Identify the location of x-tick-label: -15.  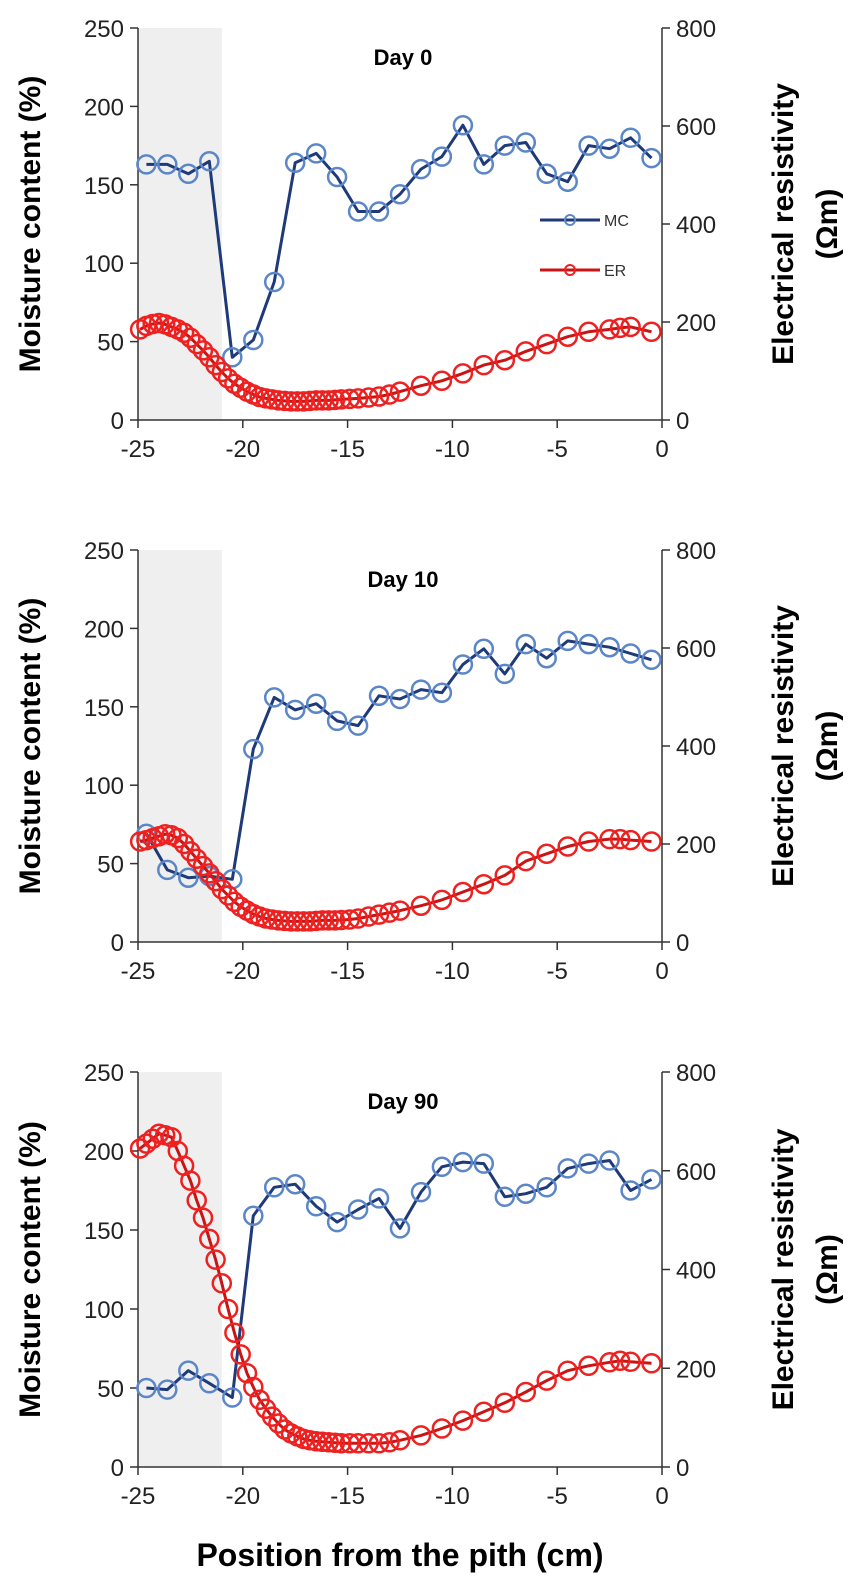
(347, 449).